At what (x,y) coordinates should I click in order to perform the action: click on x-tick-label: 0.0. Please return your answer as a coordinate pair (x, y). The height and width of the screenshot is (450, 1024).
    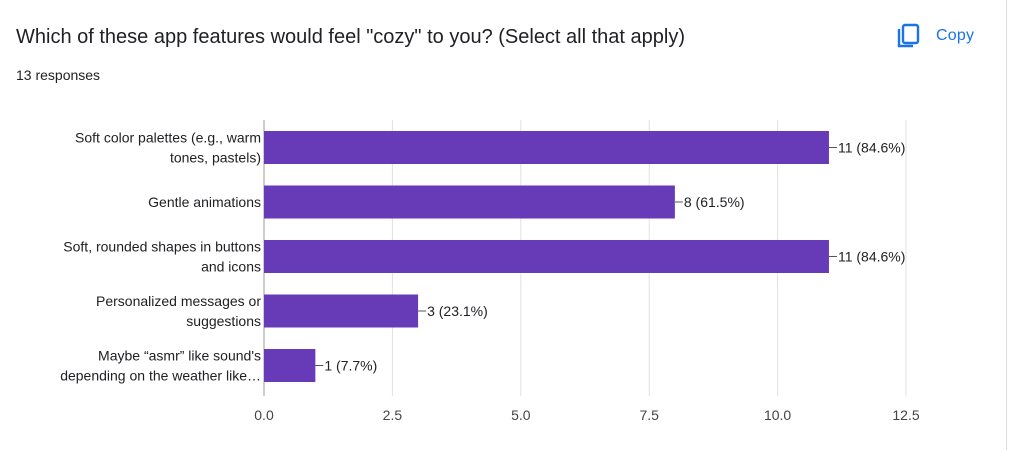
    Looking at the image, I should click on (264, 415).